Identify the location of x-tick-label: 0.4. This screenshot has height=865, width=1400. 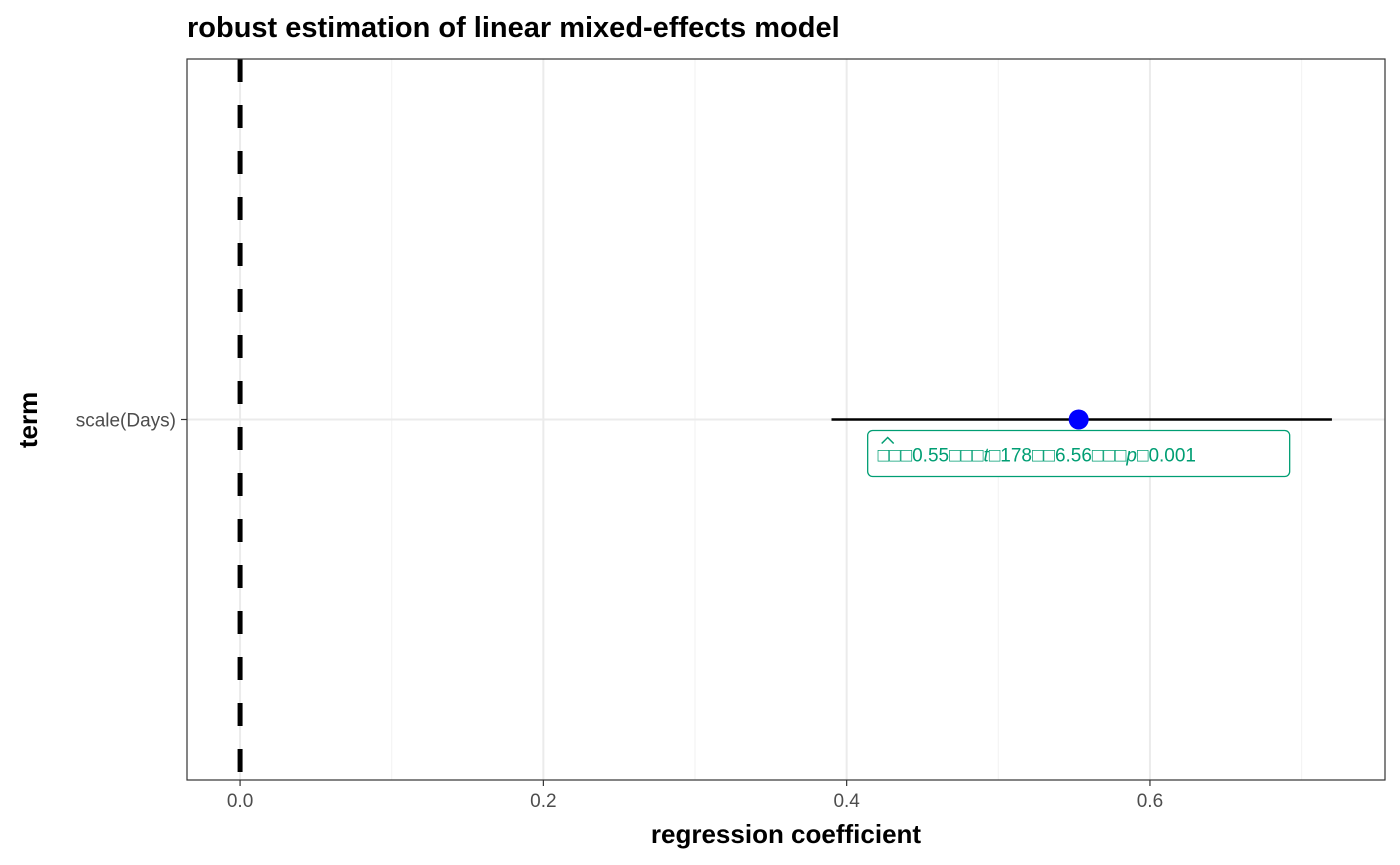
(846, 801).